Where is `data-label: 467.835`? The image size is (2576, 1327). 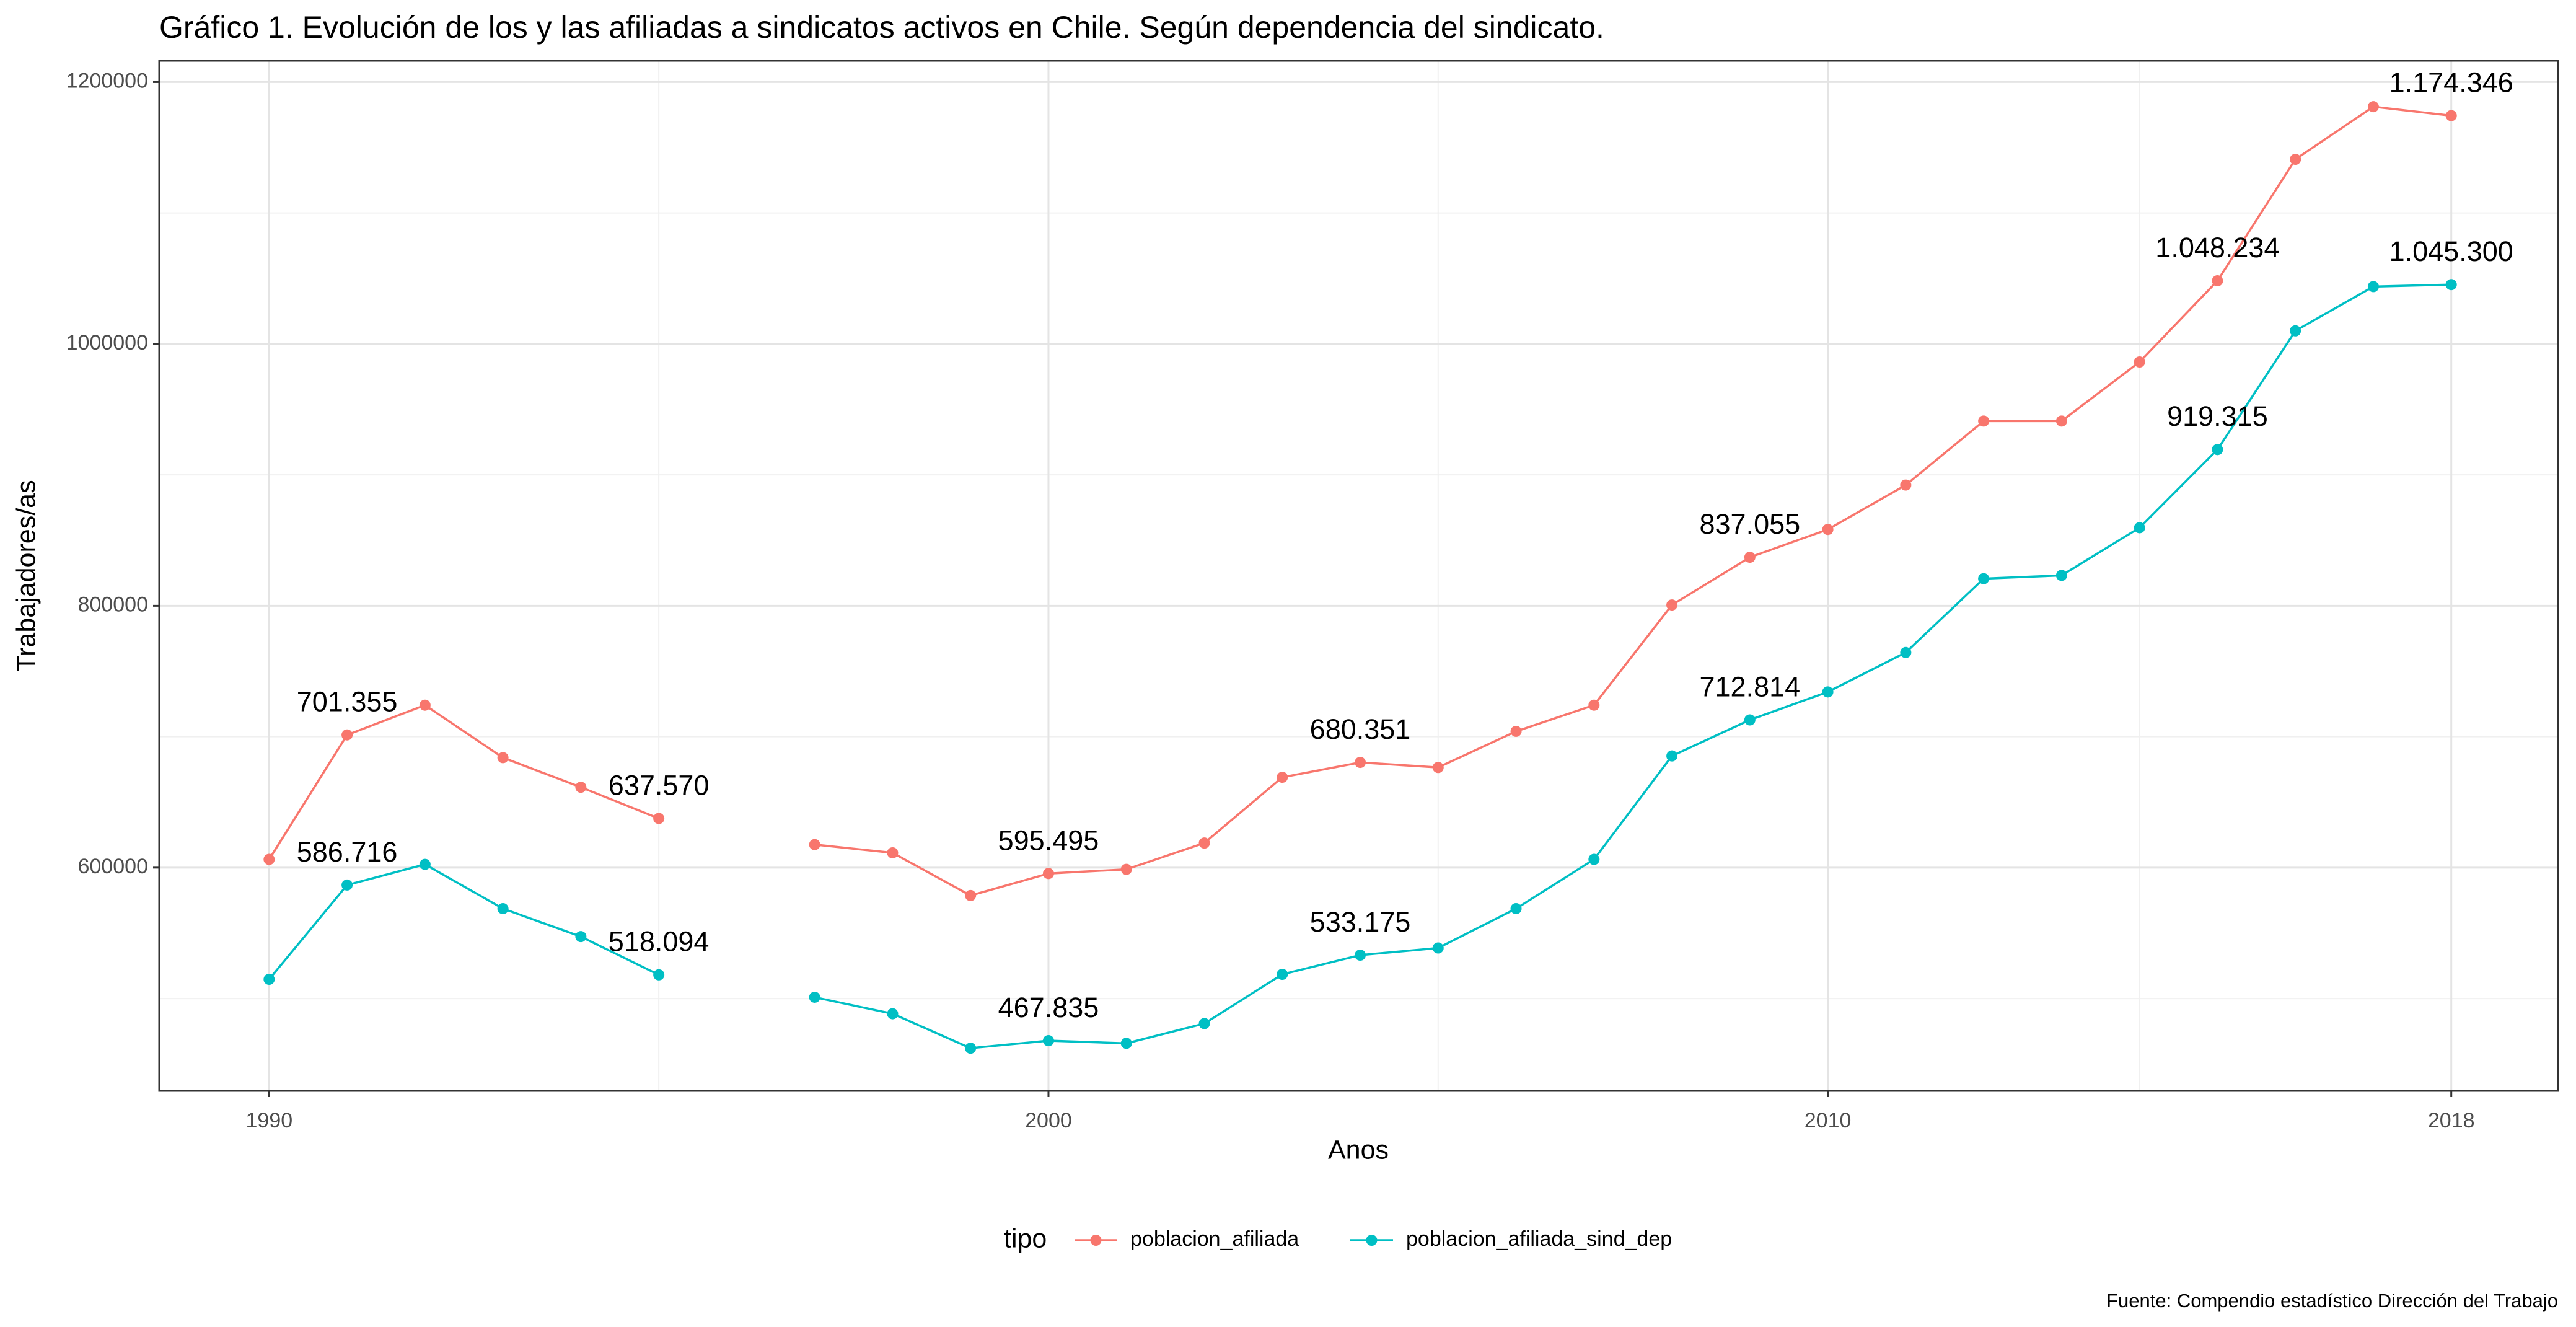 data-label: 467.835 is located at coordinates (1049, 1007).